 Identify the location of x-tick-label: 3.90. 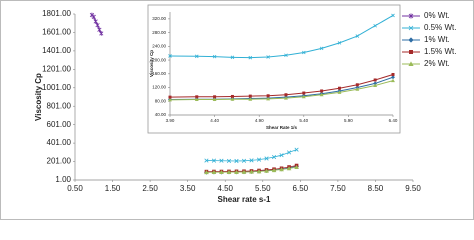
(170, 120).